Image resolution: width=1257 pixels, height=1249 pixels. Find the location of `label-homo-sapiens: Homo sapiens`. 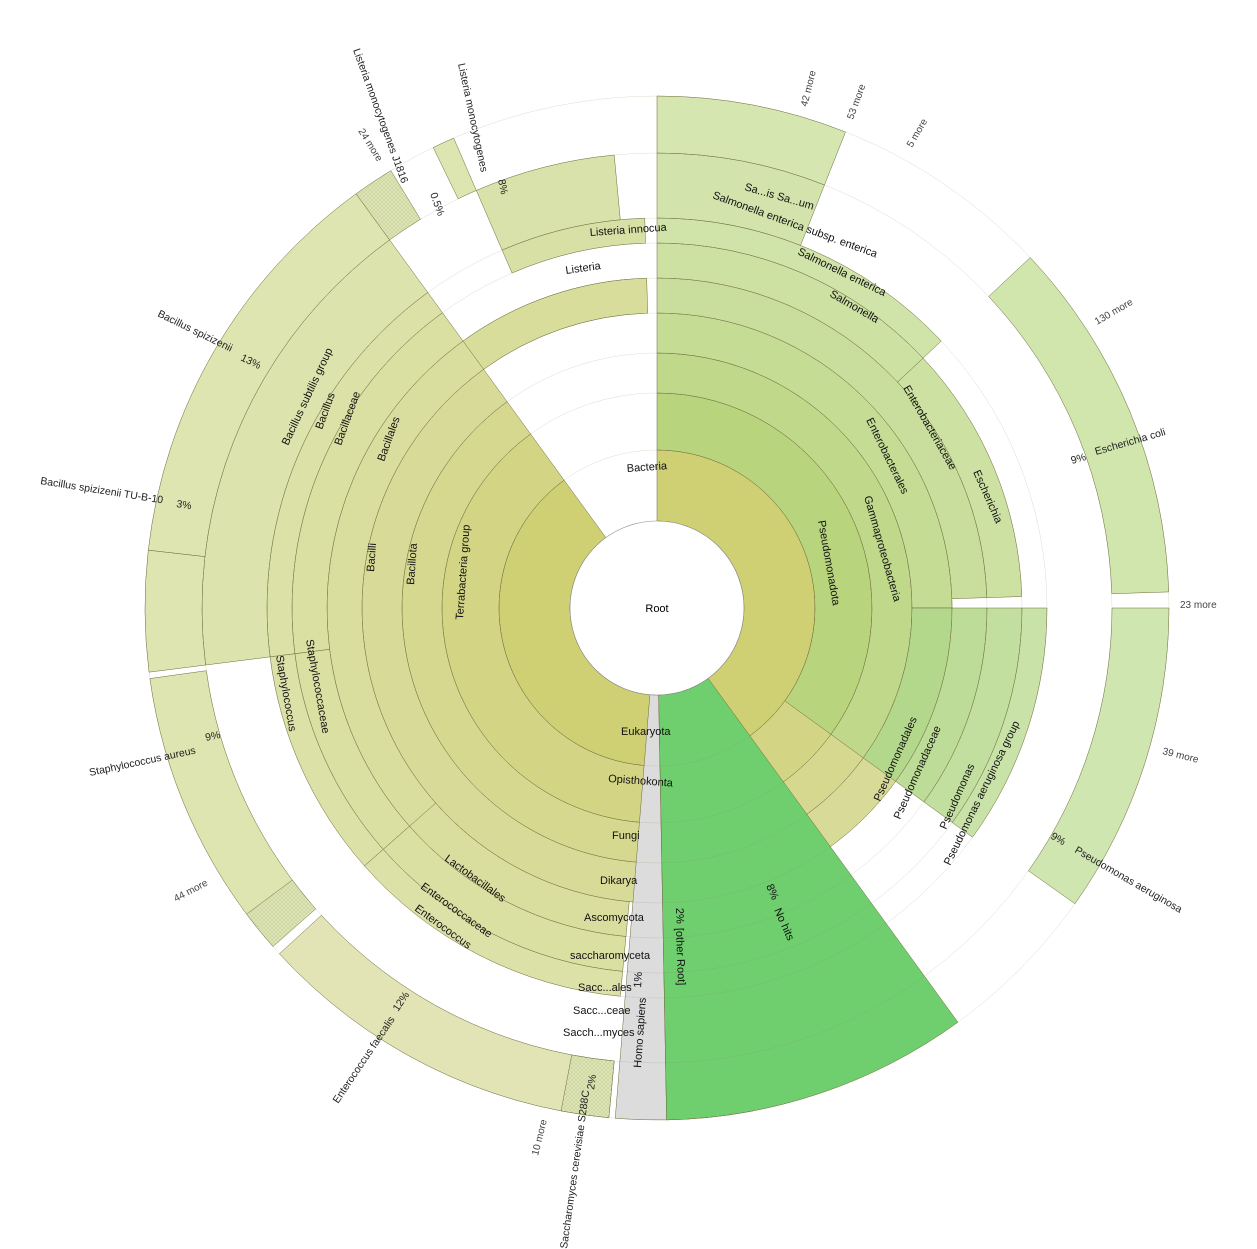

label-homo-sapiens: Homo sapiens is located at coordinates (640, 1032).